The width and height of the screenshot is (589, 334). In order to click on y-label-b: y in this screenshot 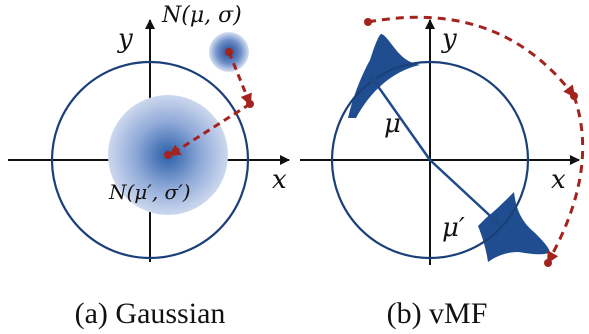, I will do `click(449, 39)`.